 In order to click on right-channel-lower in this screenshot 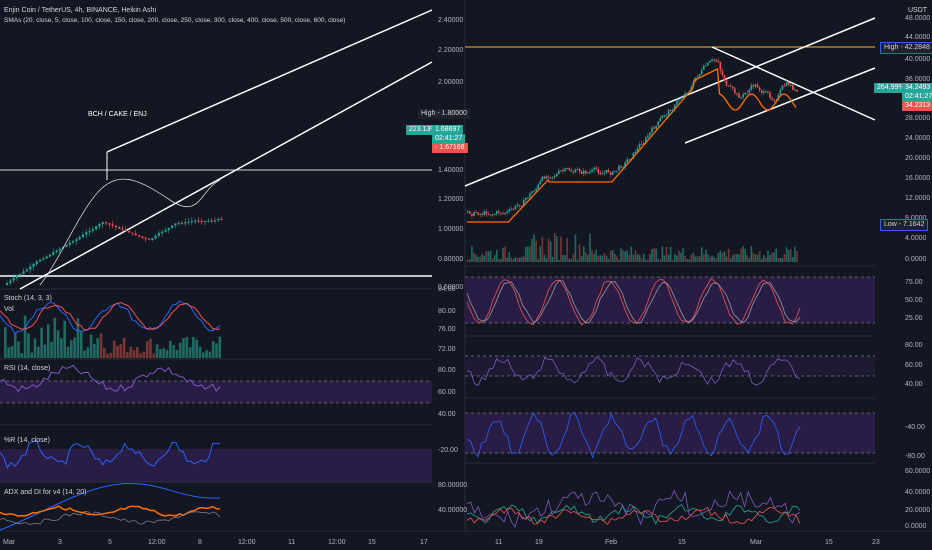, I will do `click(780, 105)`.